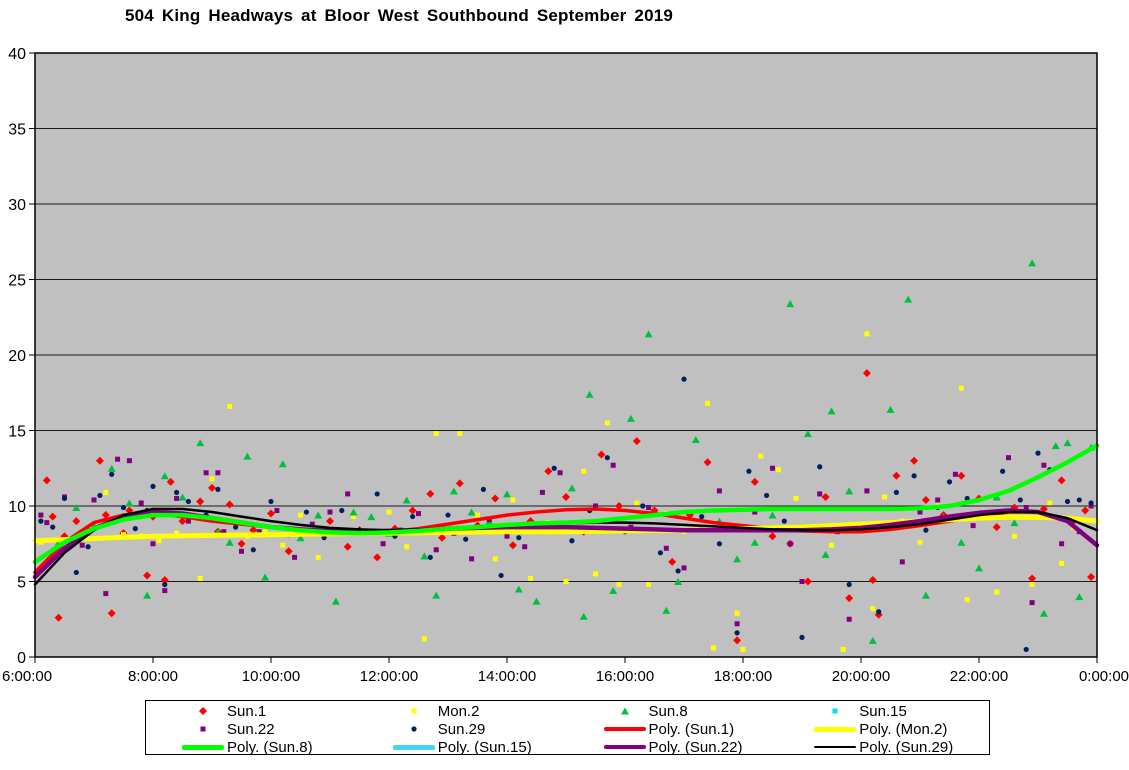 Image resolution: width=1129 pixels, height=770 pixels. I want to click on legend-entry-sun-1: Sun.1, so click(251, 711).